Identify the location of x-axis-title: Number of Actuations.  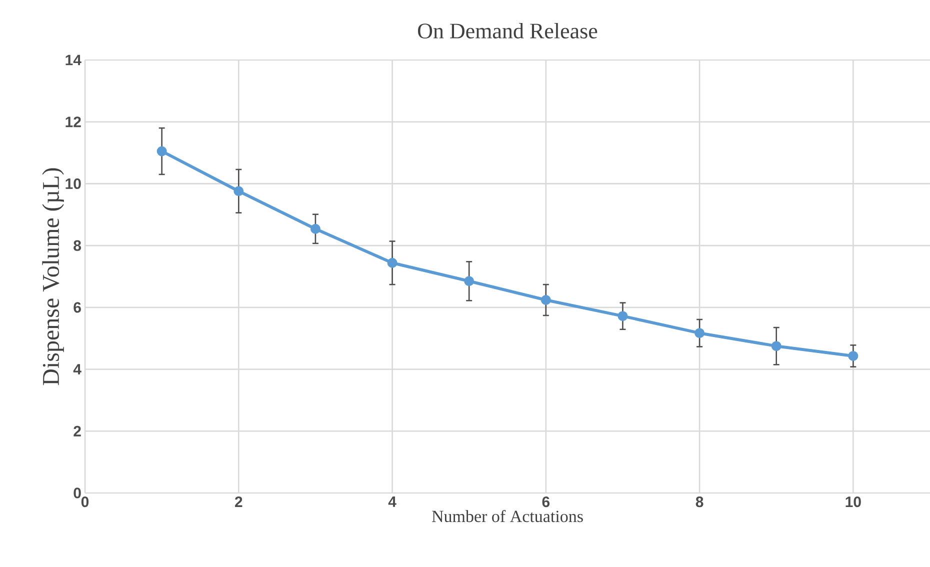
(507, 516).